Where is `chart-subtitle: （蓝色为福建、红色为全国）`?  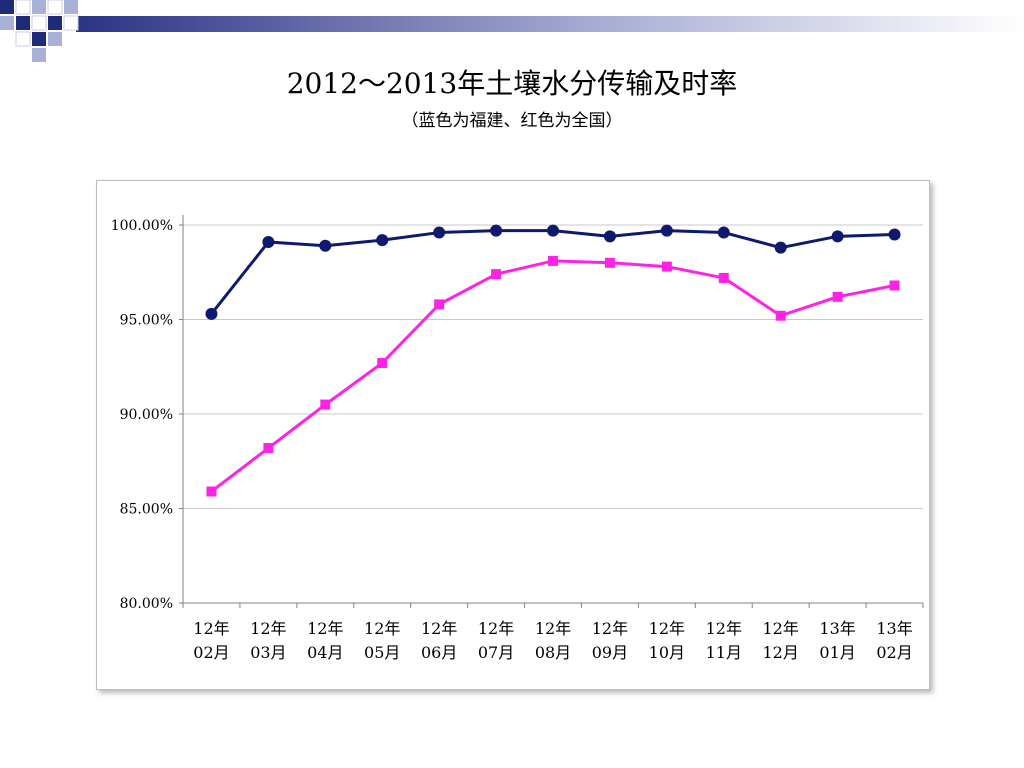
chart-subtitle: （蓝色为福建、红色为全国） is located at coordinates (512, 121).